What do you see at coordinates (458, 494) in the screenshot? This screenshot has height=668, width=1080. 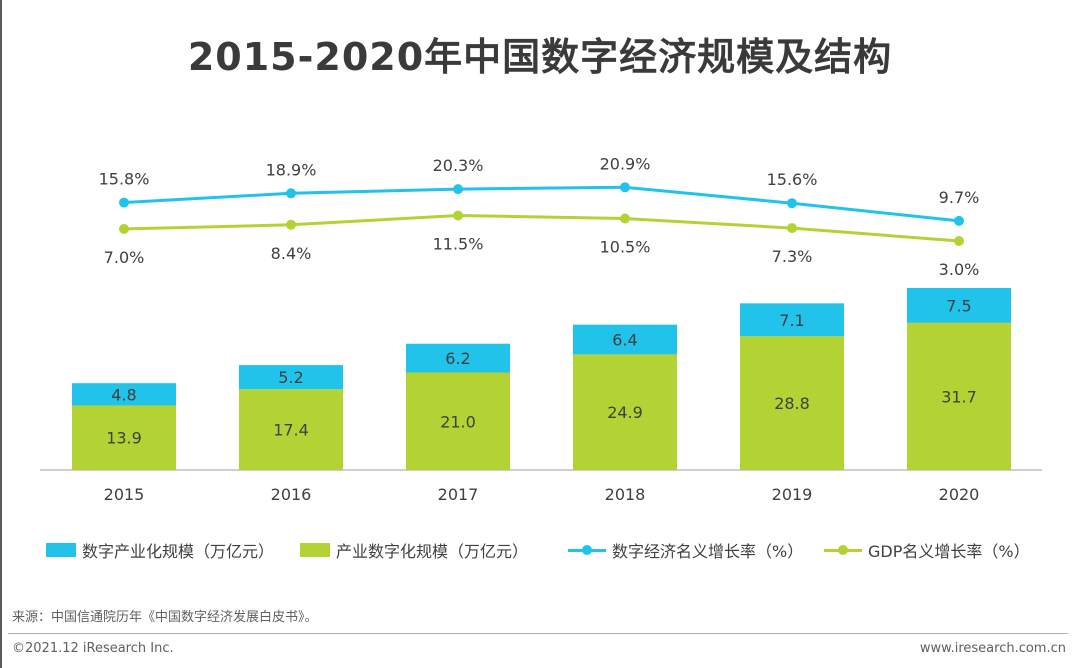 I see `x-tick-label: 2017` at bounding box center [458, 494].